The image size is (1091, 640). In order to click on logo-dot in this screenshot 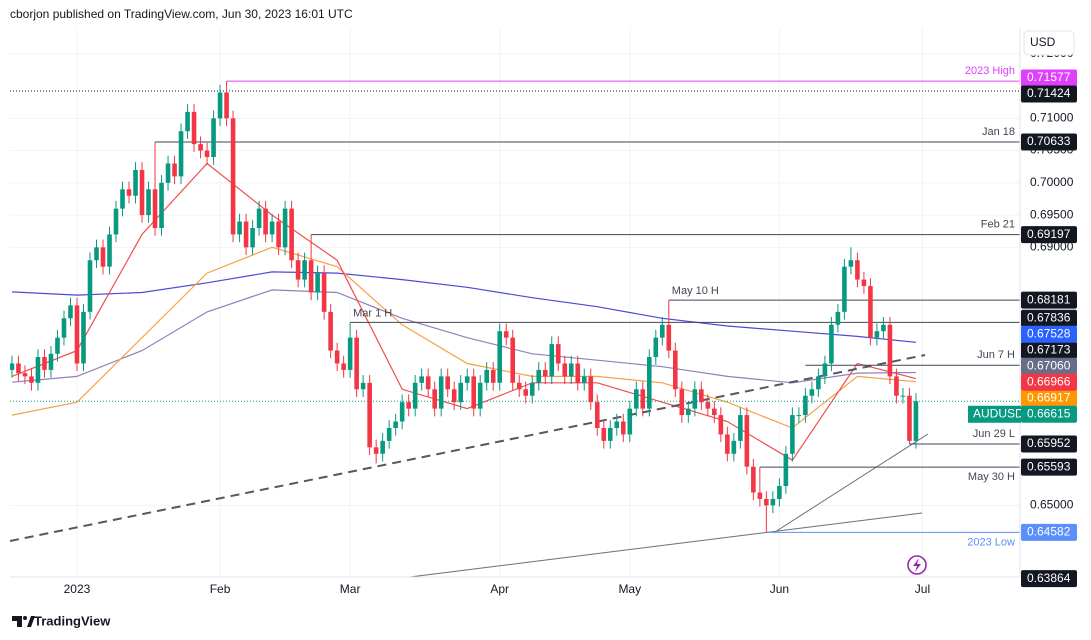, I will do `click(25, 618)`.